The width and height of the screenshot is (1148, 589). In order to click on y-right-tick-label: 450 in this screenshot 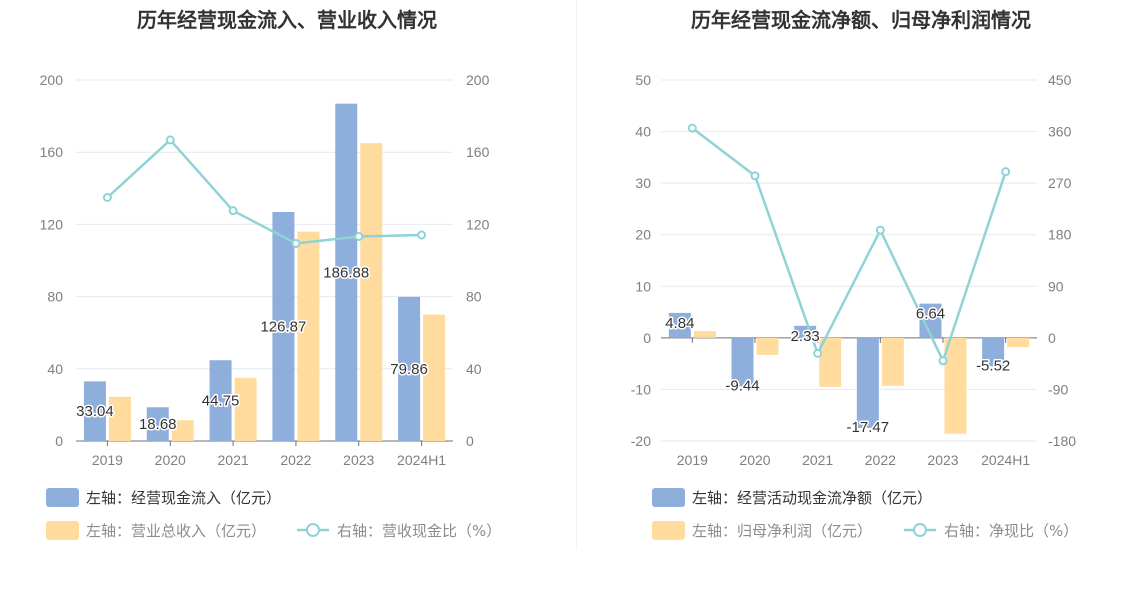, I will do `click(1060, 80)`.